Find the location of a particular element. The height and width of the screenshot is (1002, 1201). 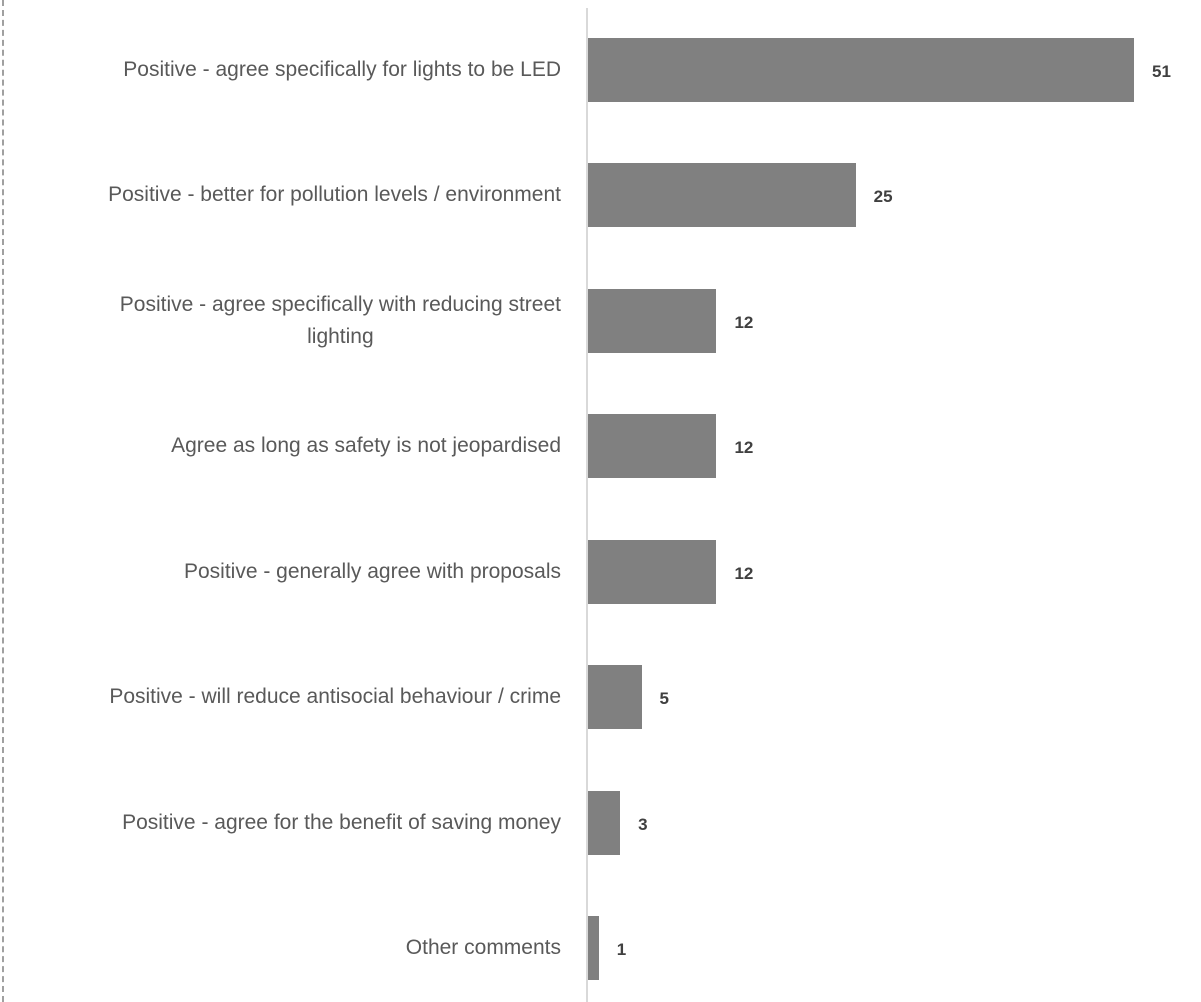

left-dashed-border is located at coordinates (3, 501).